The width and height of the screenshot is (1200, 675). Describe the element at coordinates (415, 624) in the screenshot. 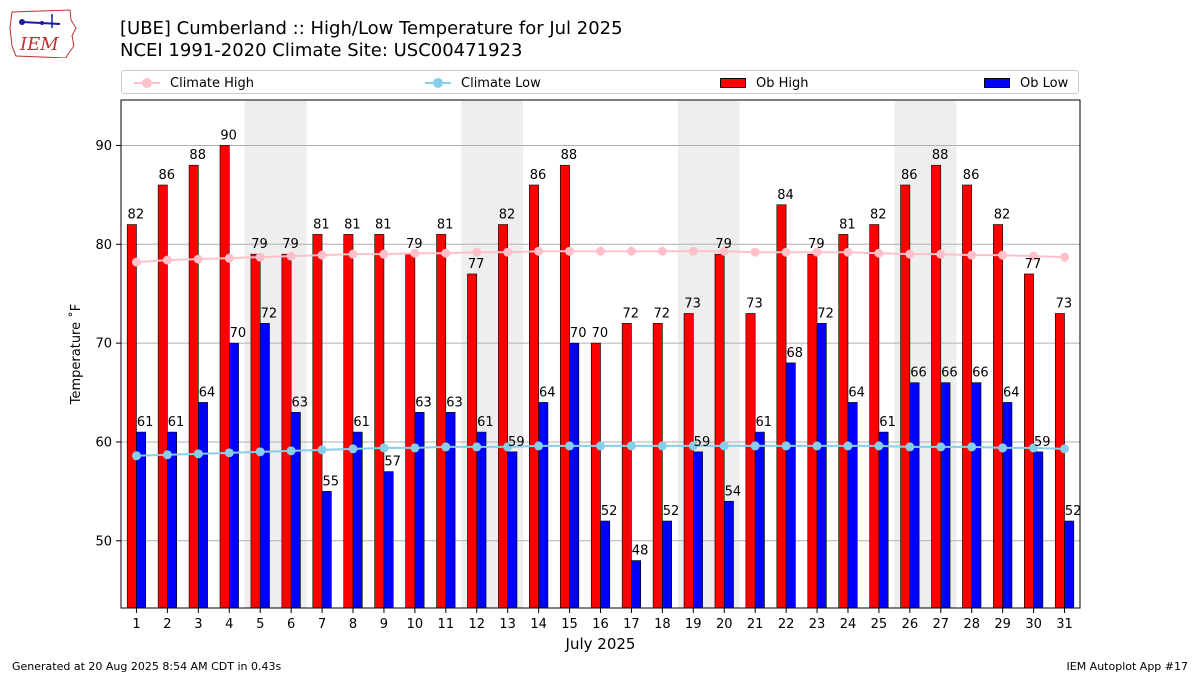

I see `x-tick-label: 10` at that location.